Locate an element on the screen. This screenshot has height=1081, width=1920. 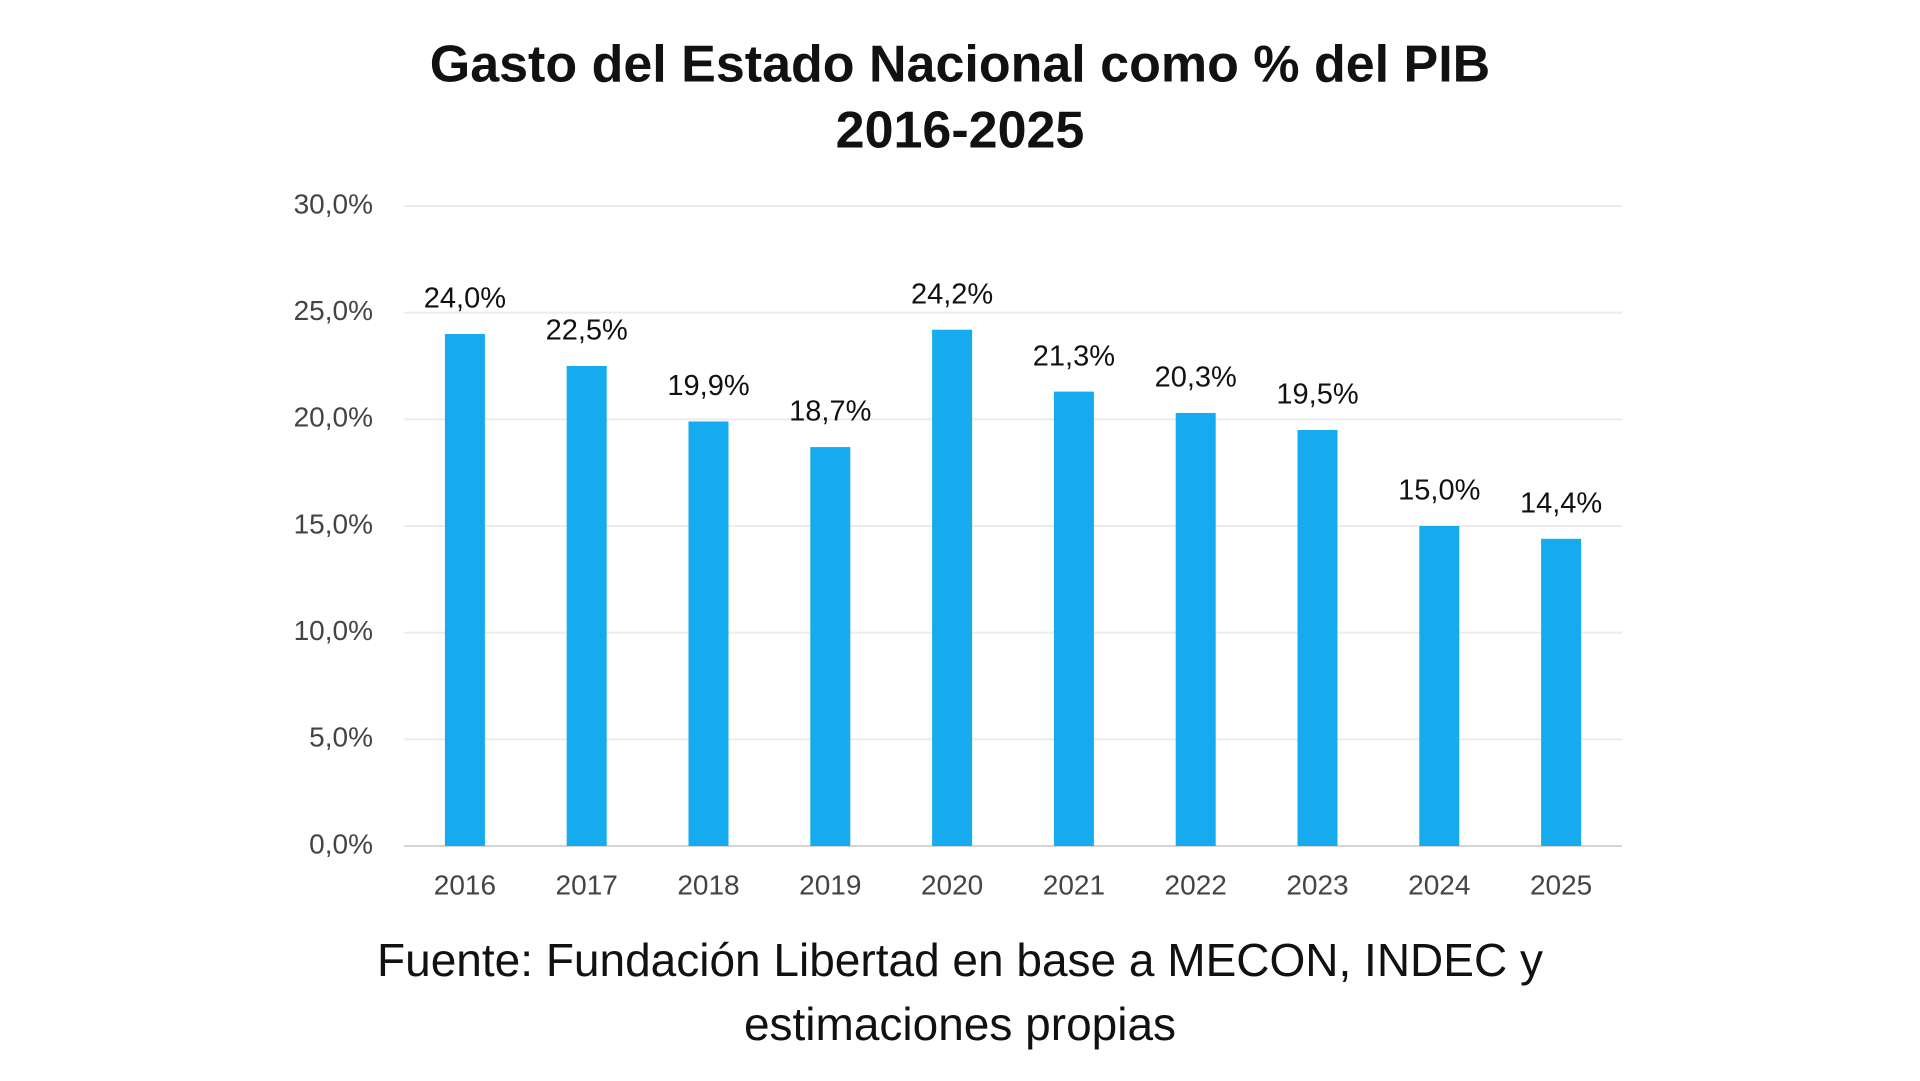
value-label: 19,5% is located at coordinates (1317, 395).